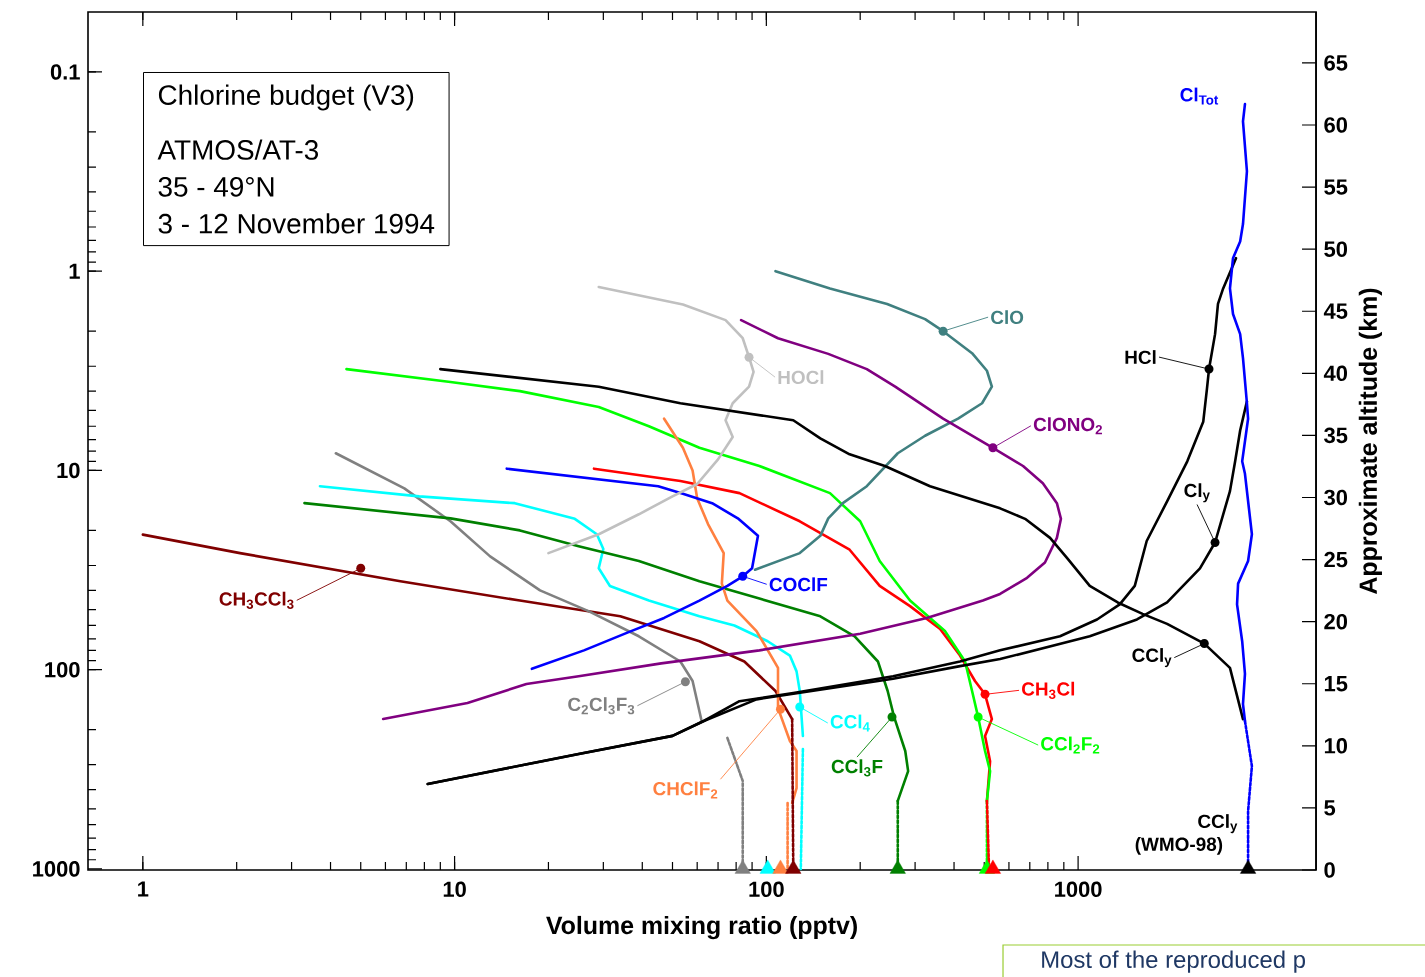  Describe the element at coordinates (1197, 493) in the screenshot. I see `annotation: Cl$_{y}$` at that location.